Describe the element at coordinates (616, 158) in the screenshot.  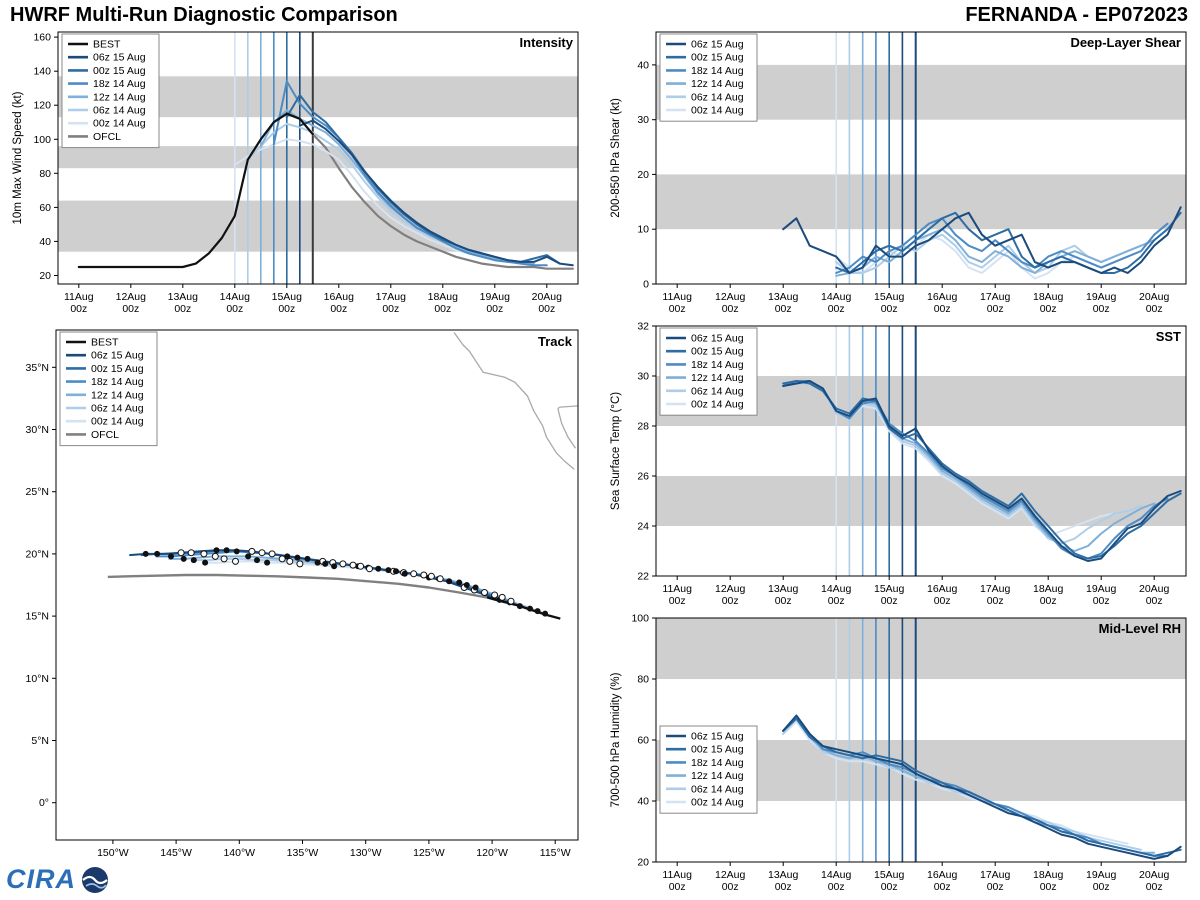
I see `svg-text: 200-850 hPa Shear (kt)` at that location.